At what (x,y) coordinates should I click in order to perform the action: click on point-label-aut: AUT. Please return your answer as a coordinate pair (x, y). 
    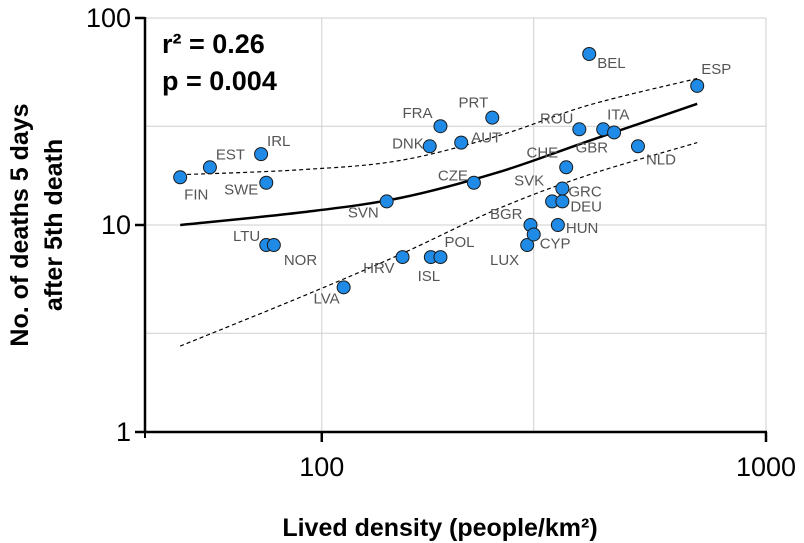
    Looking at the image, I should click on (486, 138).